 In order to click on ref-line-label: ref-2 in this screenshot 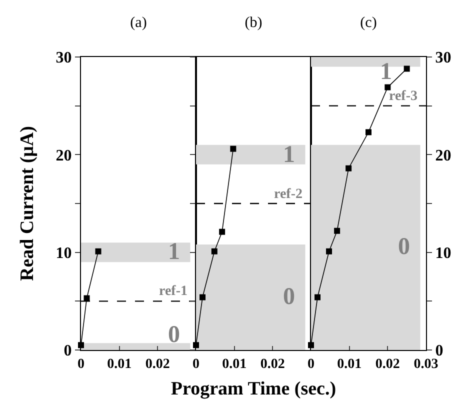, I will do `click(288, 194)`.